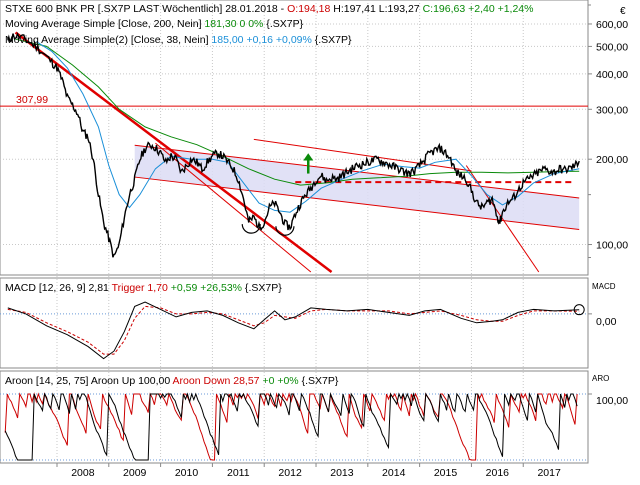 This screenshot has width=640, height=485. I want to click on macd-layer, so click(296, 330).